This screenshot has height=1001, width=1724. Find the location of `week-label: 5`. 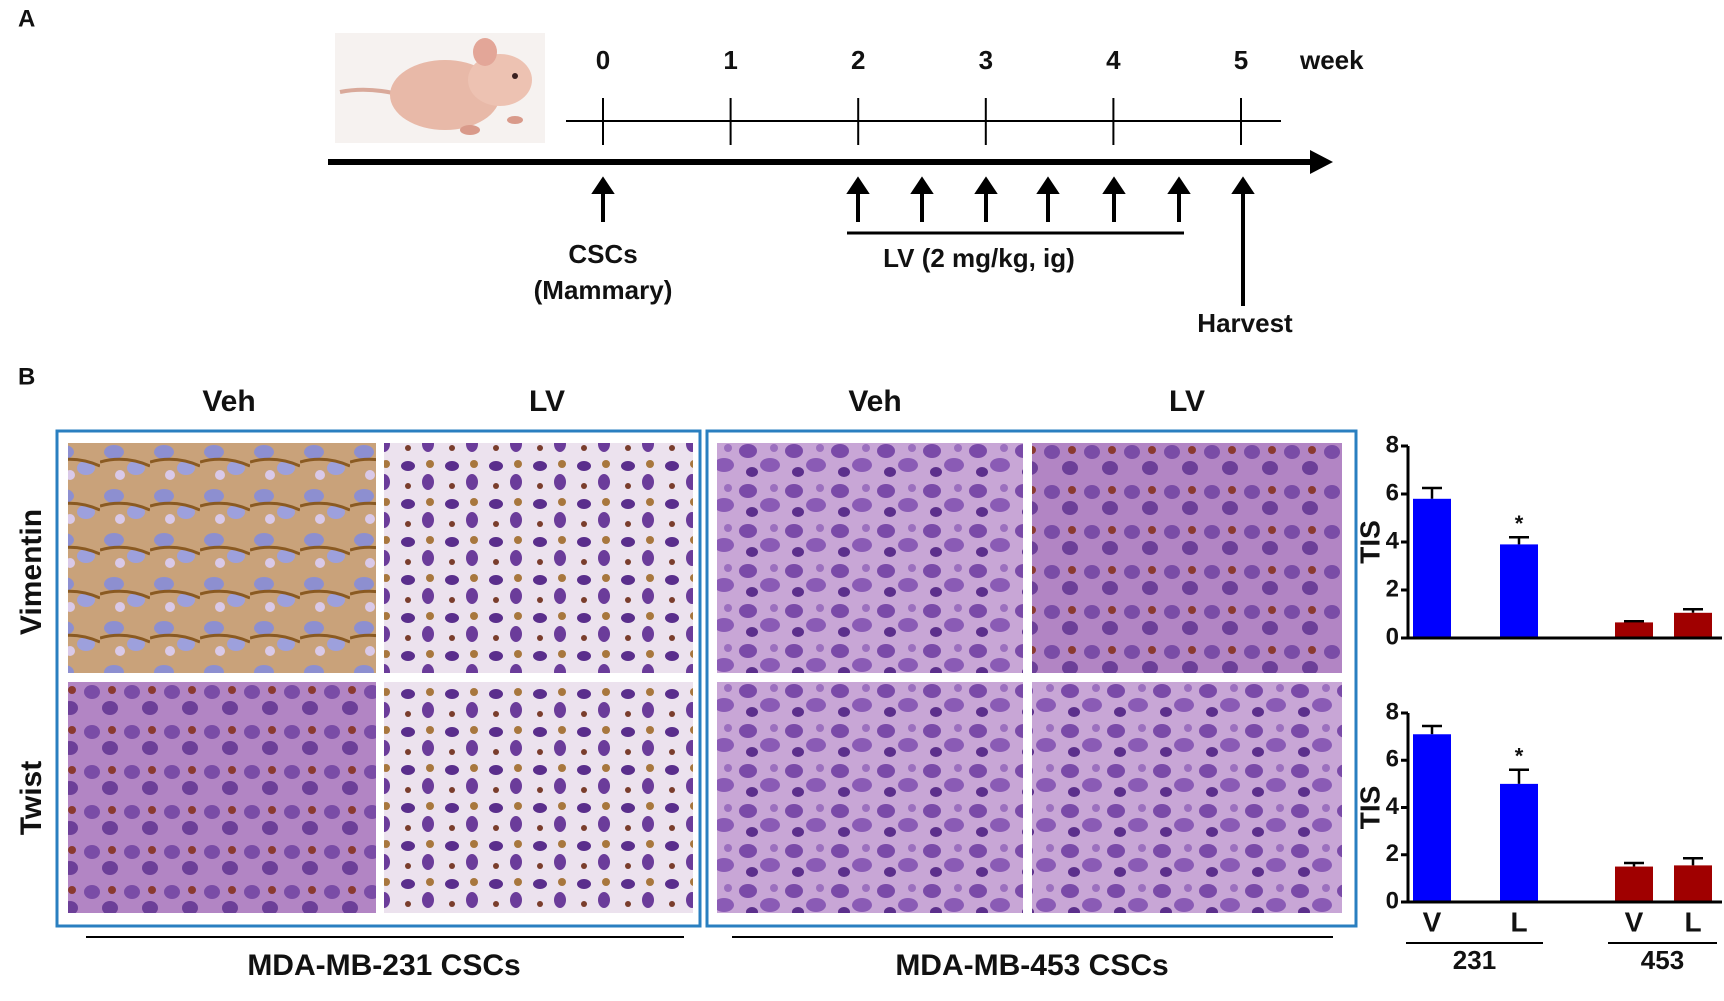

week-label: 5 is located at coordinates (1241, 60).